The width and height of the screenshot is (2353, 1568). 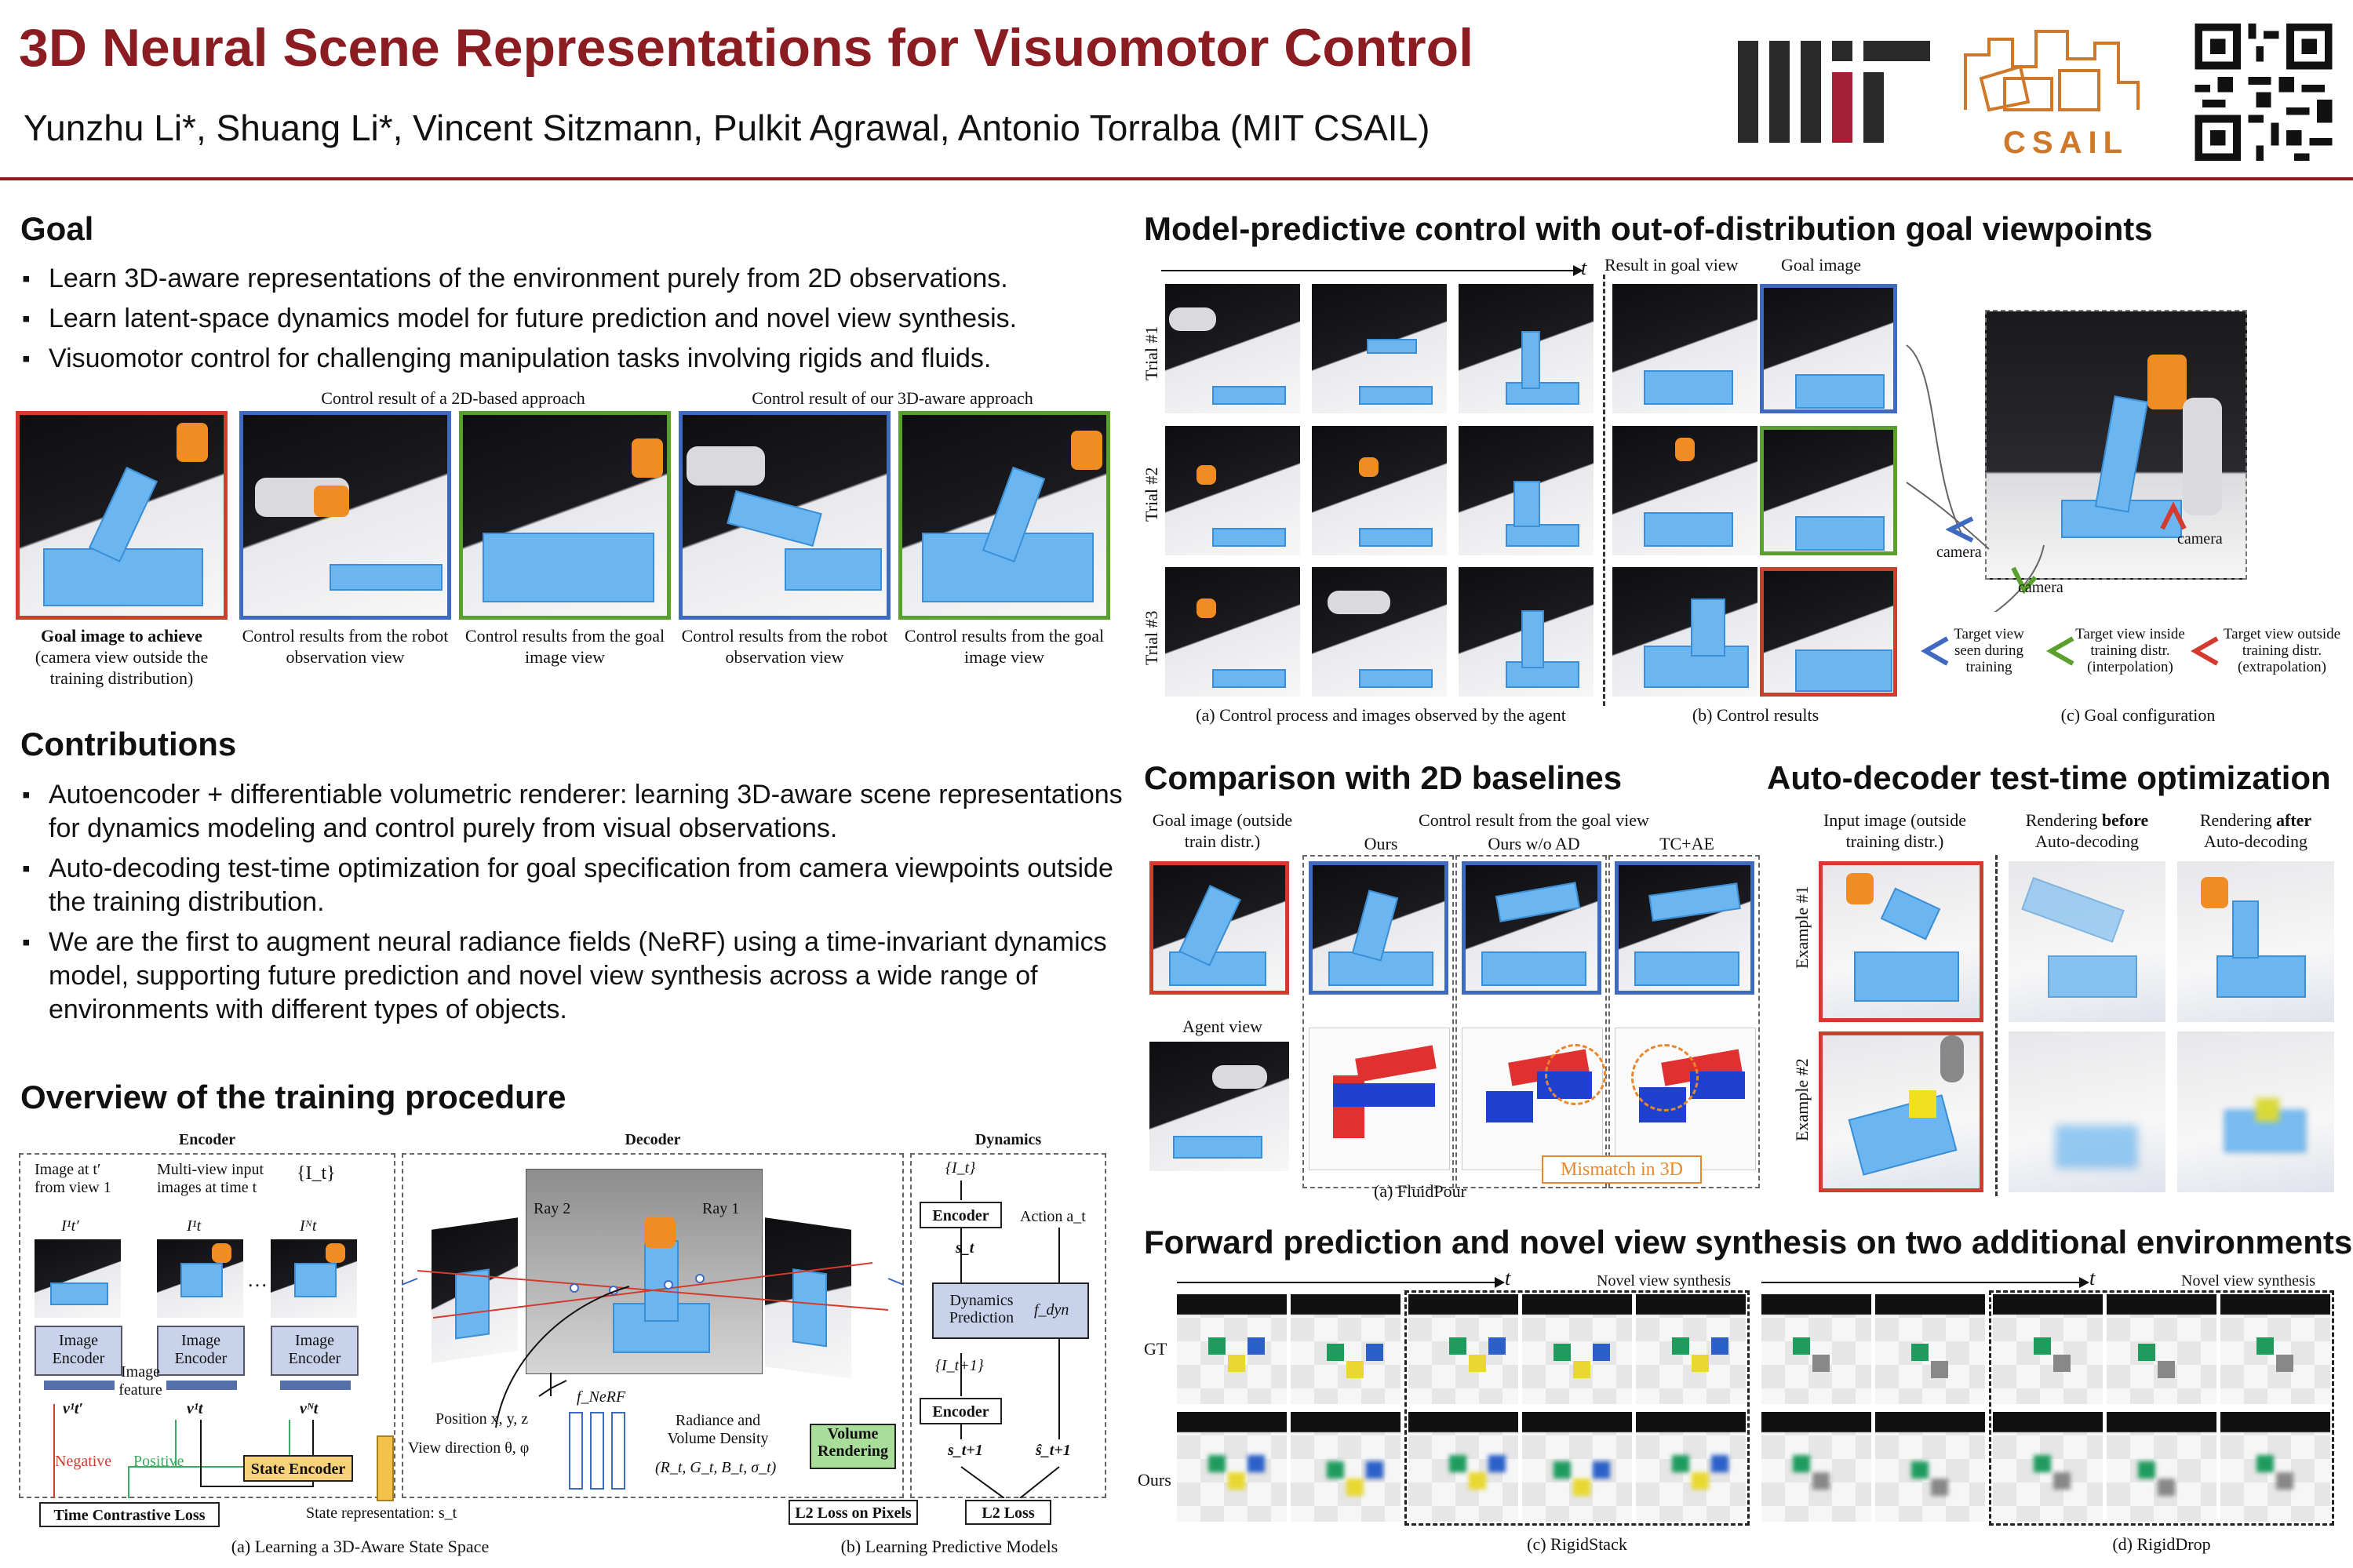 I want to click on pointcloud-tc-ae, so click(x=1686, y=1099).